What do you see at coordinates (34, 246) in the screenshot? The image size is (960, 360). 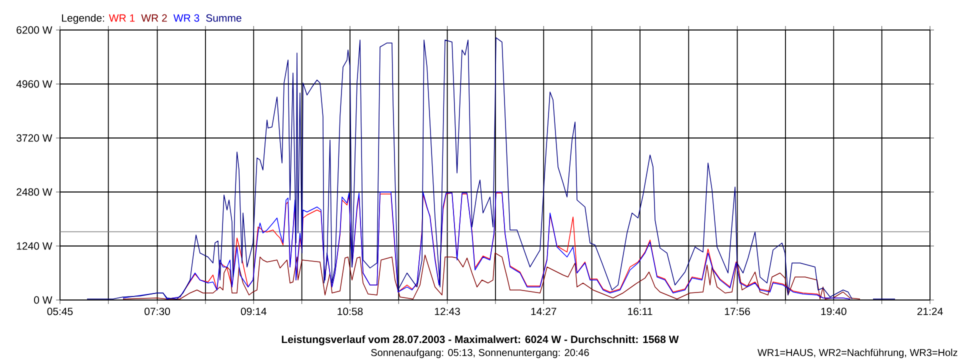 I see `y-tick-label: 1240 W` at bounding box center [34, 246].